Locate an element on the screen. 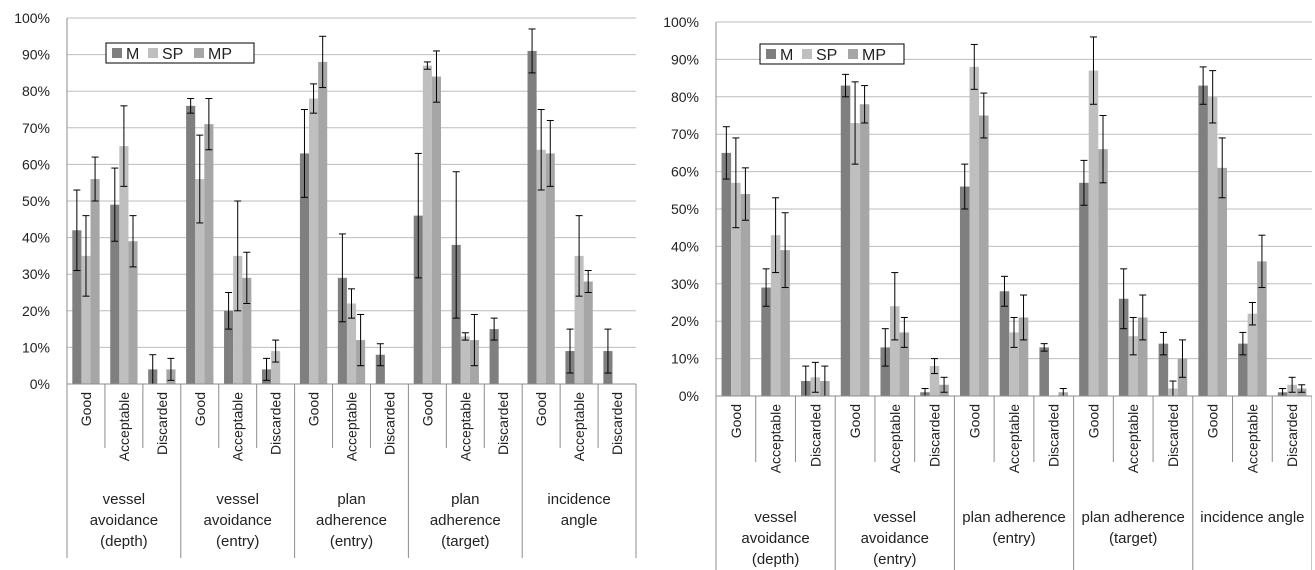 This screenshot has height=570, width=1315. x-group-label: angle is located at coordinates (579, 520).